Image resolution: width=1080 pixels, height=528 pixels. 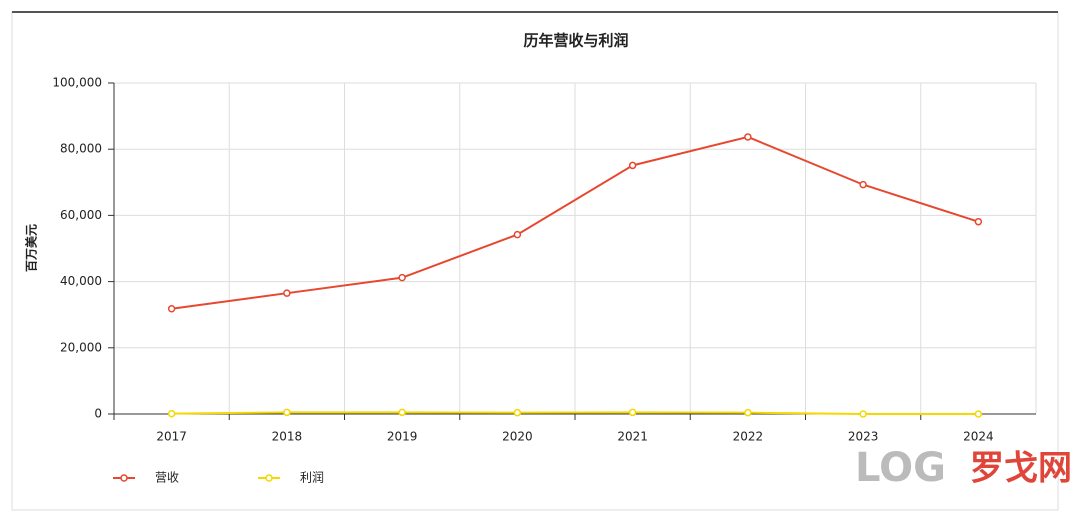 What do you see at coordinates (171, 437) in the screenshot?
I see `x-tick-label: 2017` at bounding box center [171, 437].